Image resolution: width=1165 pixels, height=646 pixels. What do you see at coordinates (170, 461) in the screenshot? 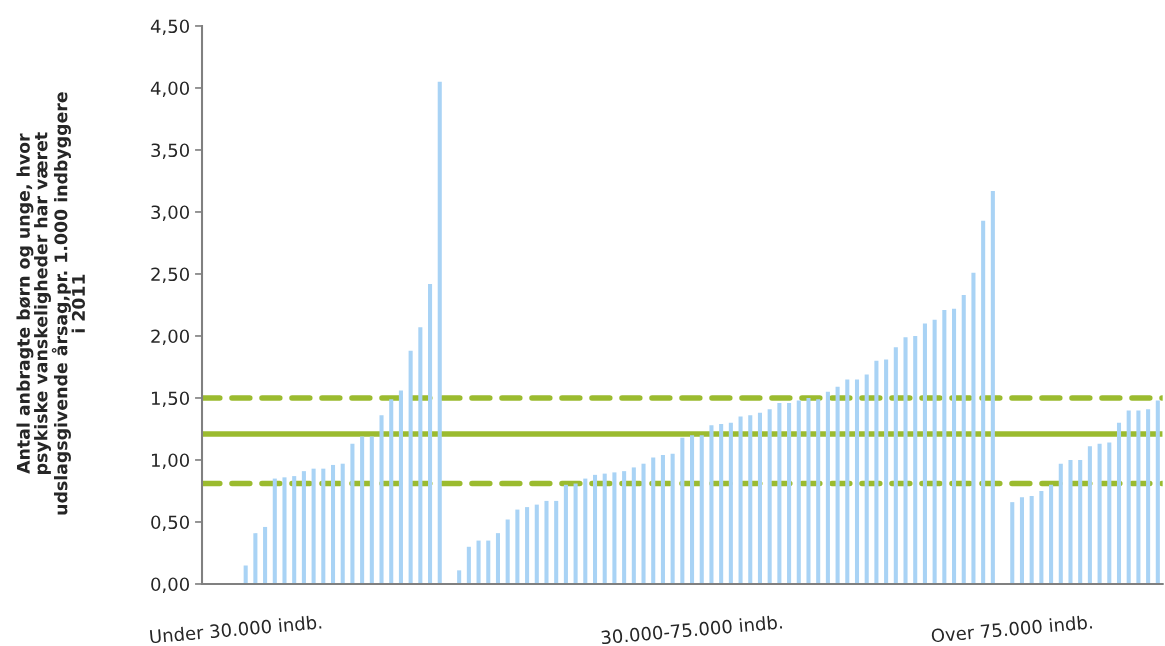
I see `y-tick-label: 1,00` at bounding box center [170, 461].